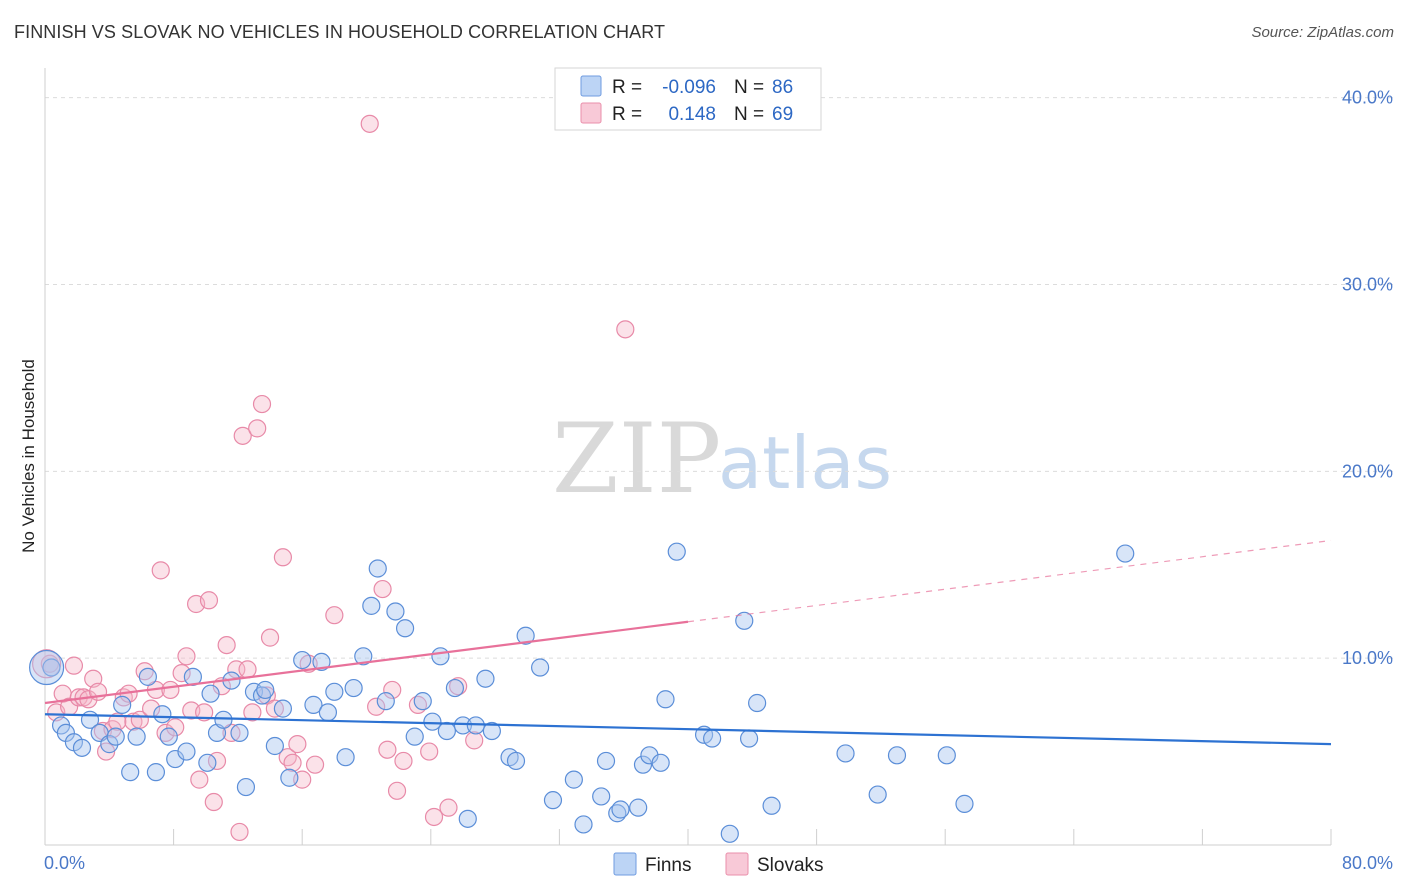 This screenshot has width=1406, height=892. What do you see at coordinates (668, 865) in the screenshot?
I see `bottom-legend-finns: Finns` at bounding box center [668, 865].